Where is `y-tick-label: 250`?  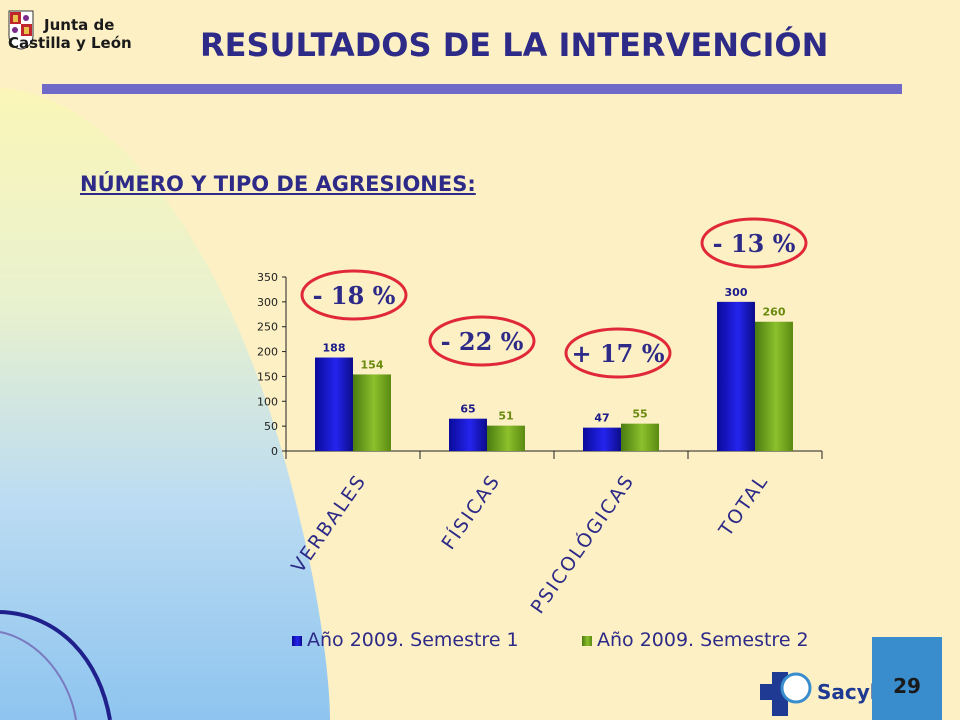 y-tick-label: 250 is located at coordinates (267, 327).